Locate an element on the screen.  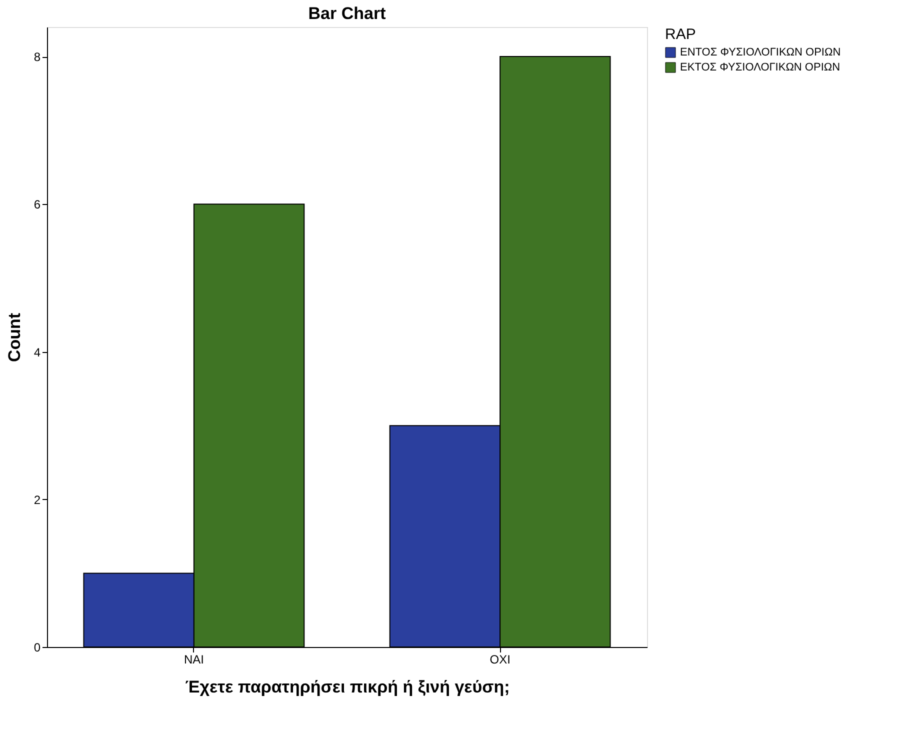
x-axis-title: Έχετε παρατηρήσει πικρή ή ξινή γεύση; is located at coordinates (347, 687).